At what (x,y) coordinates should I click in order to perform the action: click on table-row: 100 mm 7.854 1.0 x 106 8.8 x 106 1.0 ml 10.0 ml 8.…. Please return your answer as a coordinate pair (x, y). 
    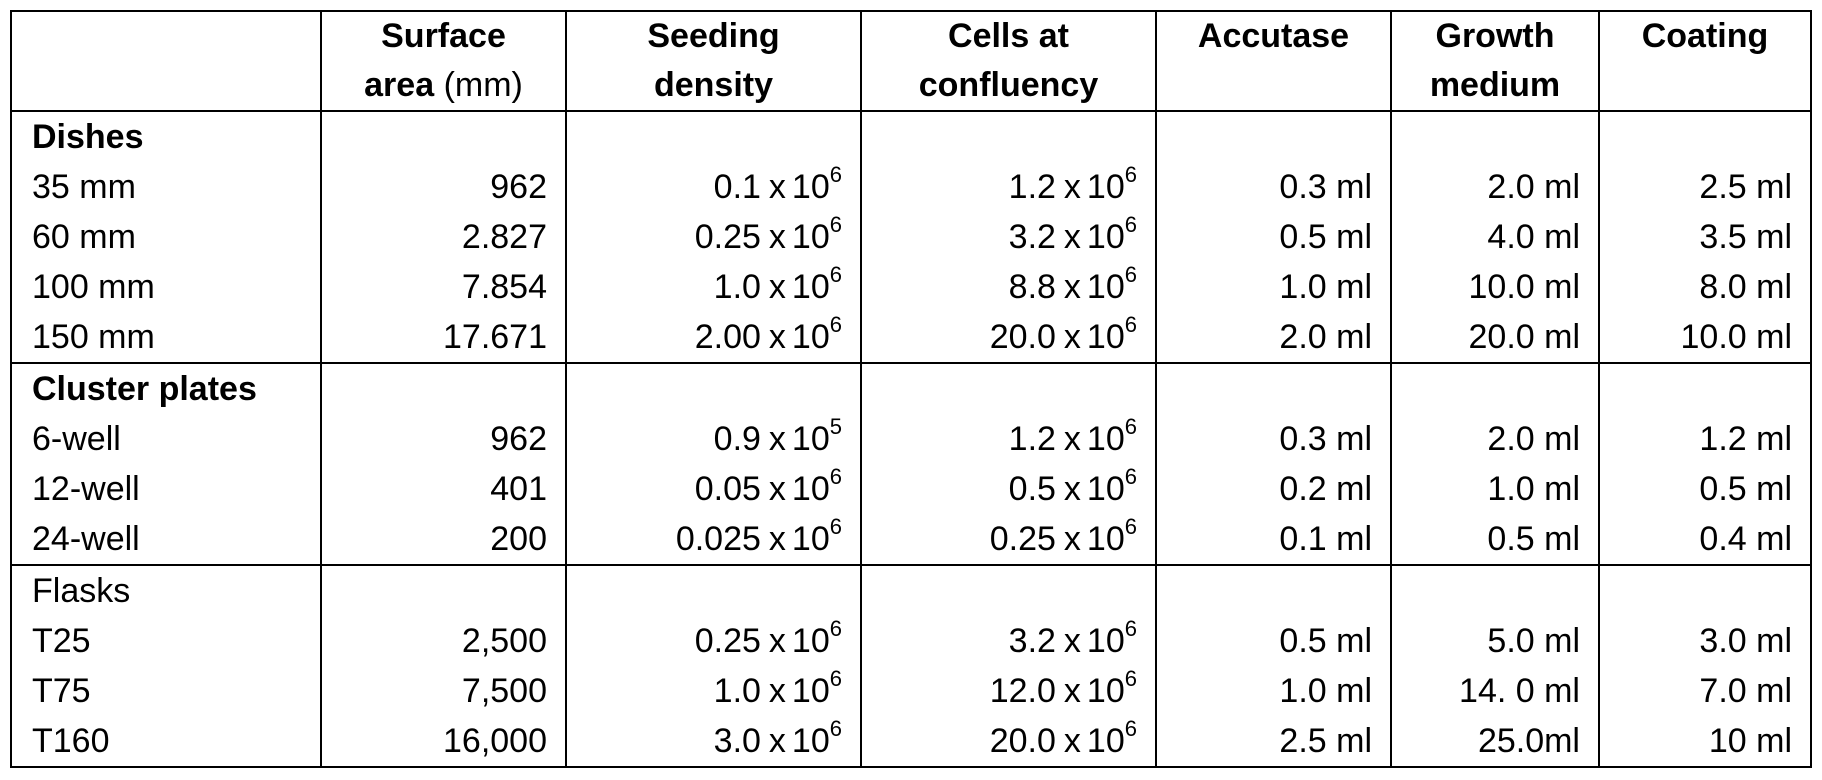
    Looking at the image, I should click on (911, 286).